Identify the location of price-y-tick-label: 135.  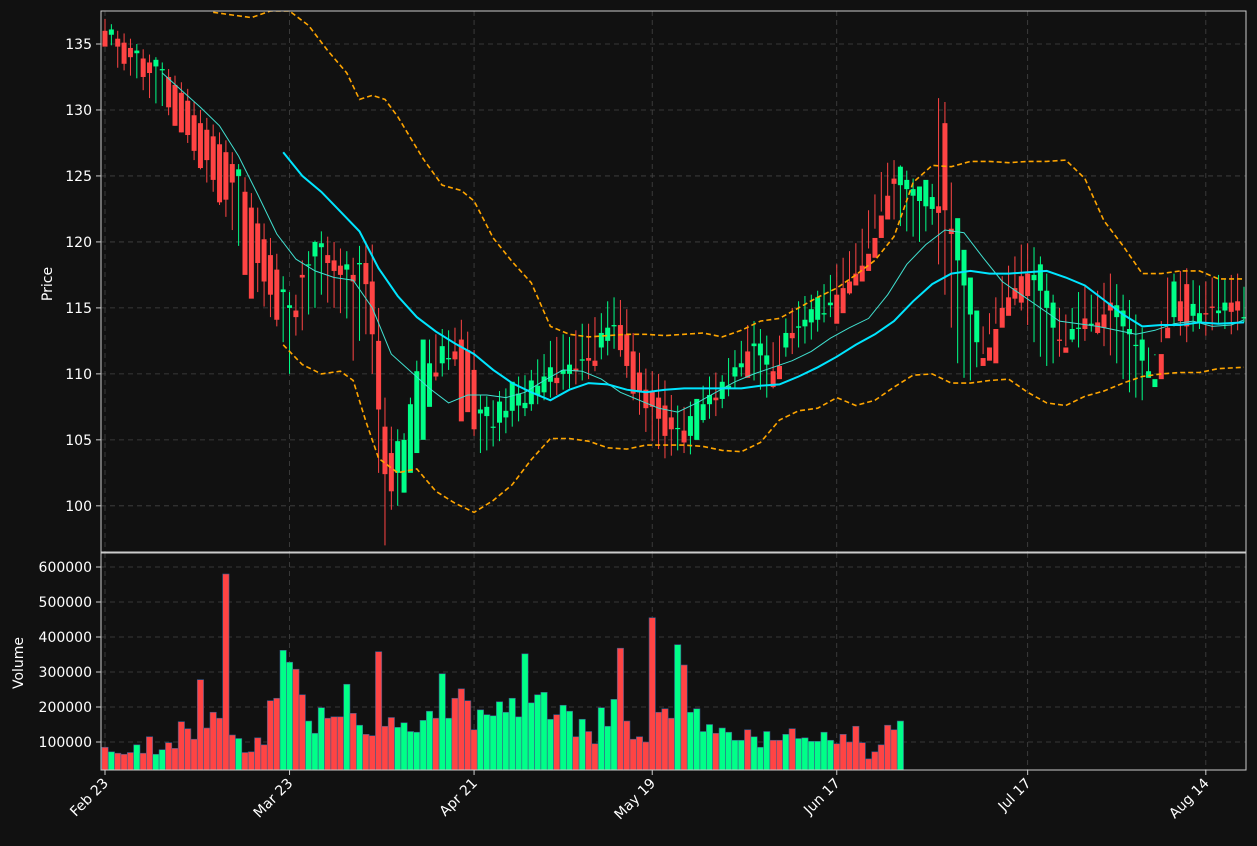
(78, 45).